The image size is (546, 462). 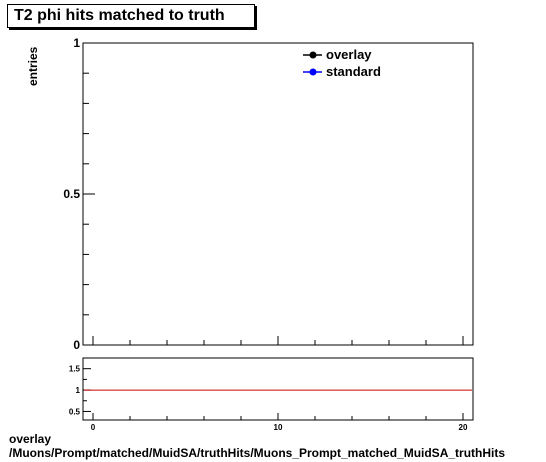 I want to click on legend-label: overlay, so click(x=349, y=54).